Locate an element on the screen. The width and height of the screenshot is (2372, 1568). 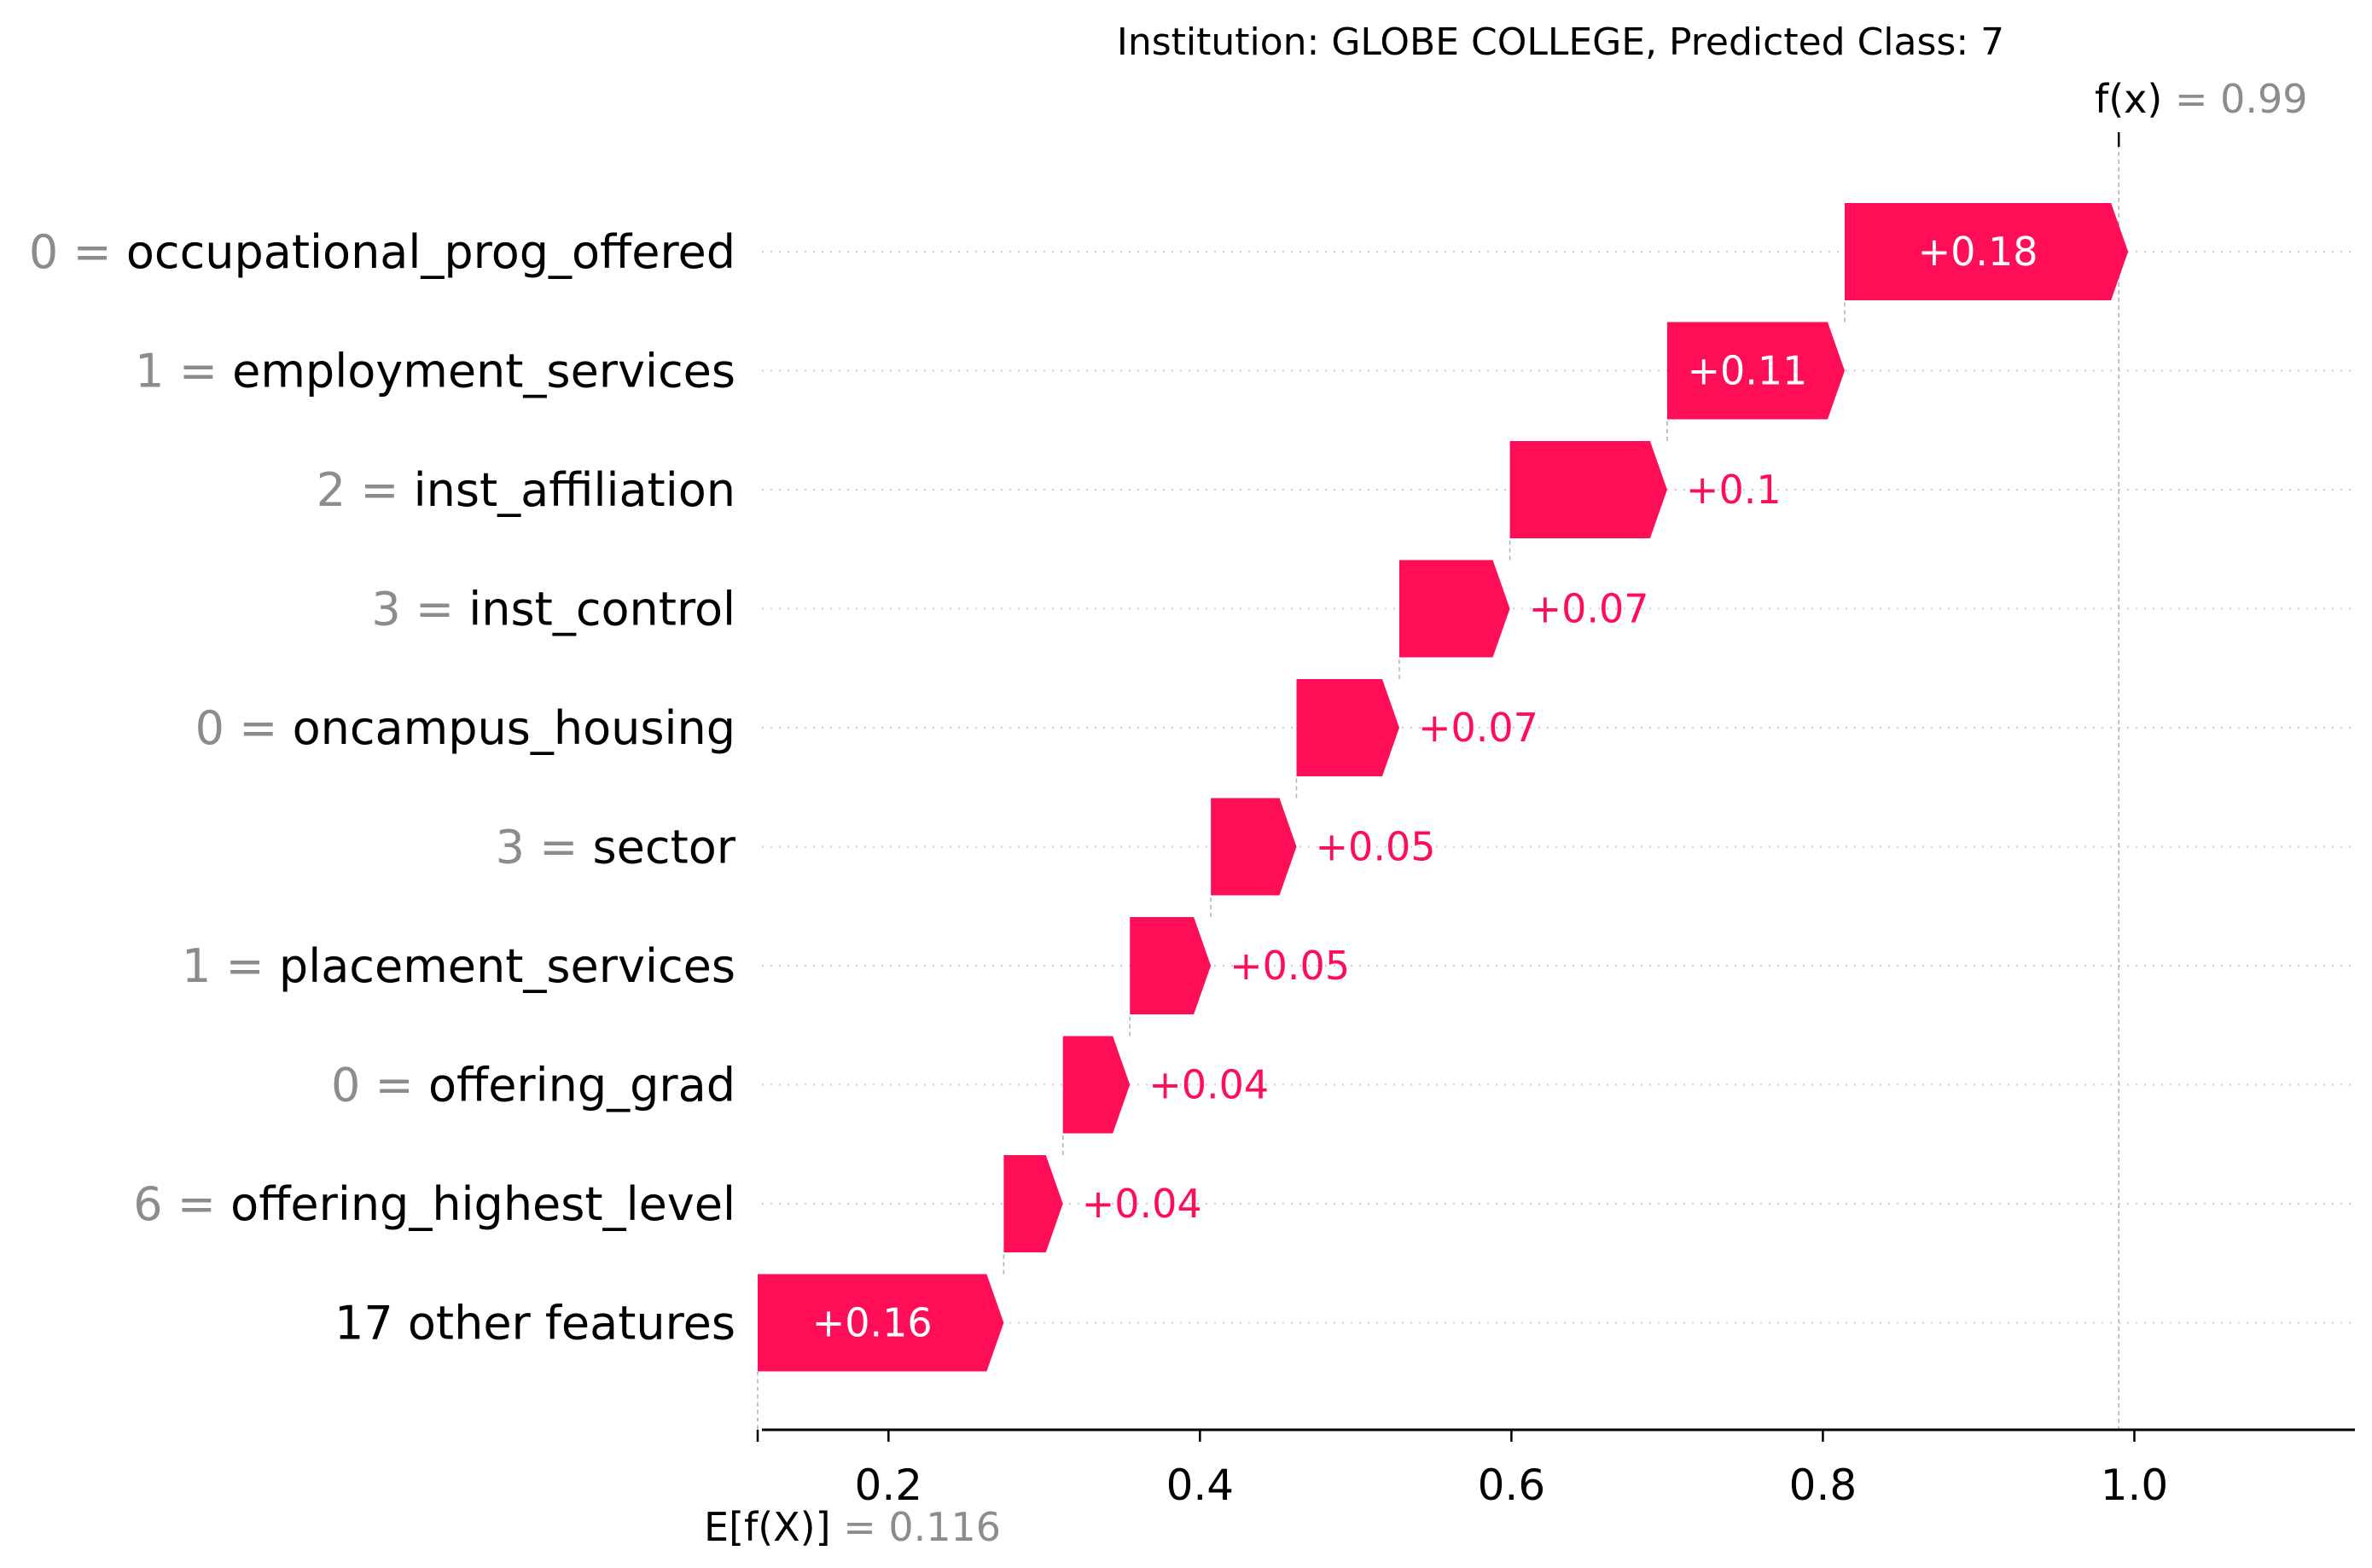
feature-name: occupational_prog_offered is located at coordinates (431, 252).